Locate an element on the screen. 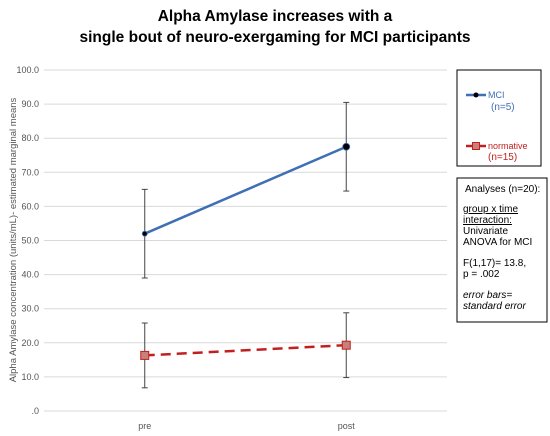  y-tick-label: 20.0 is located at coordinates (30, 343).